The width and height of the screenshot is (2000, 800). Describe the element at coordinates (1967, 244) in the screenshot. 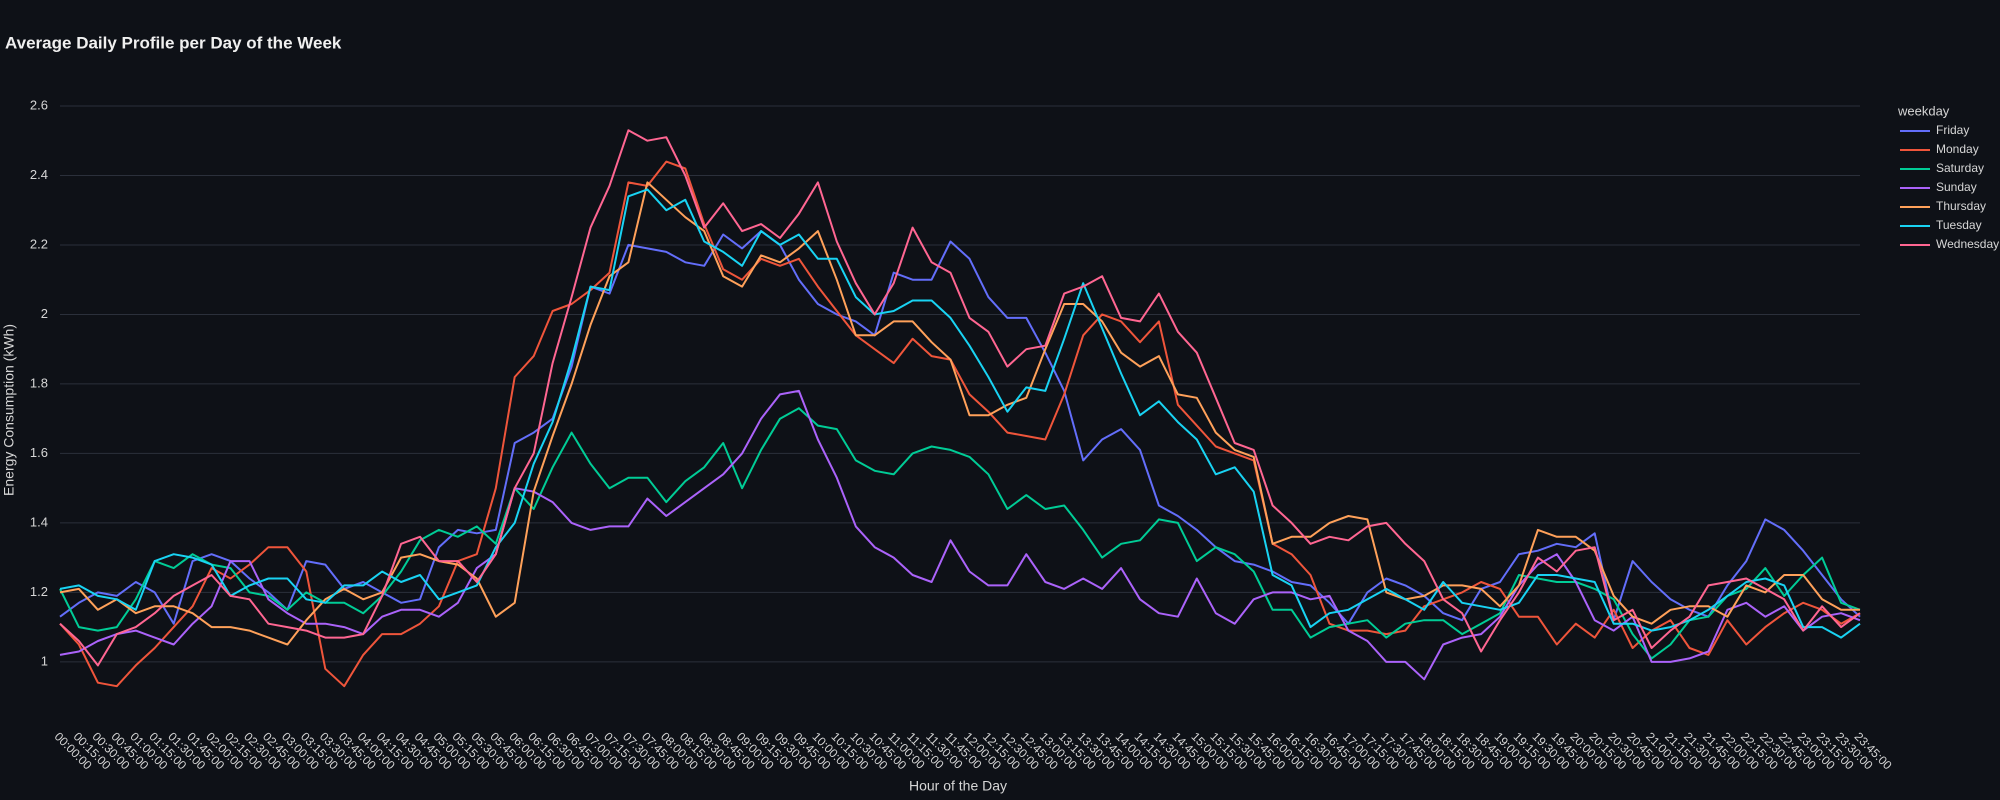

I see `legend-label: Wednesday` at that location.